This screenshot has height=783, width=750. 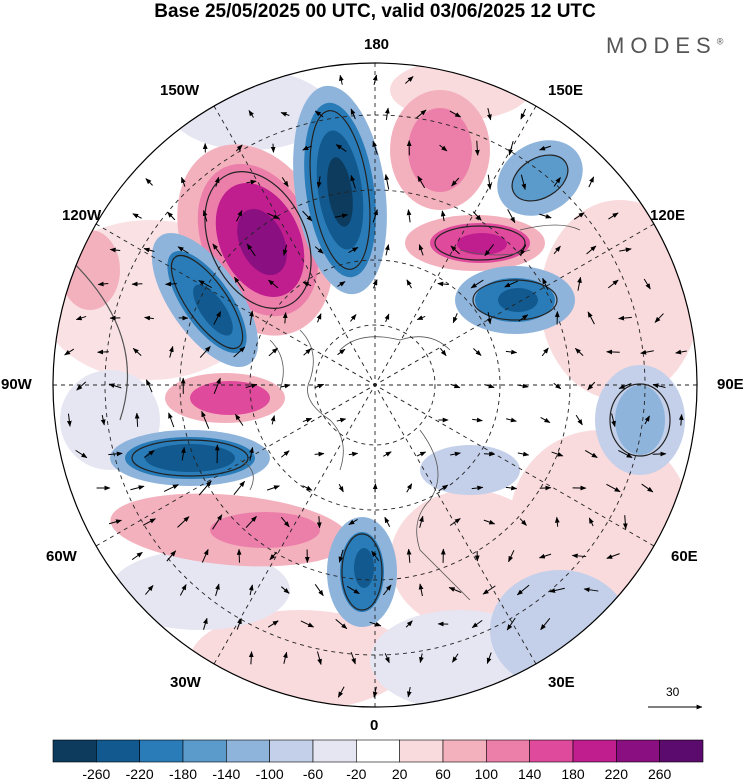 I want to click on colorbar-tick-label: -140, so click(x=226, y=774).